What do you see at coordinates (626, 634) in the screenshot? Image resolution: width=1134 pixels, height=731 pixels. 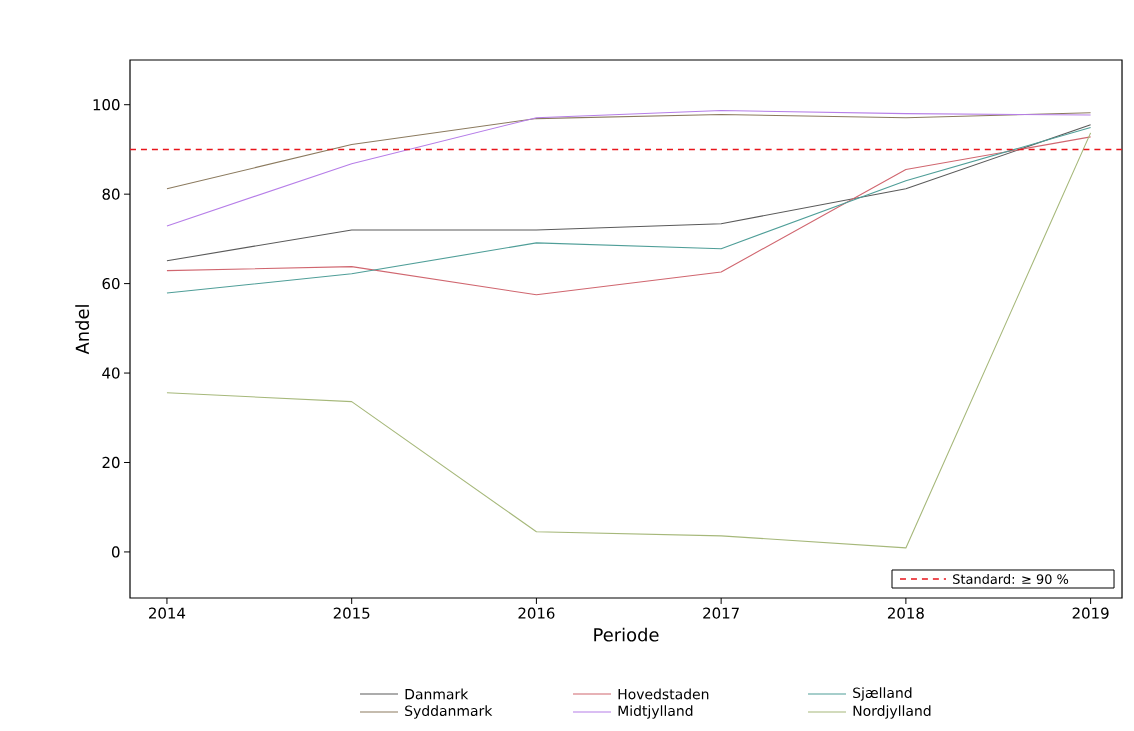 I see `x-axis-title: Periode` at bounding box center [626, 634].